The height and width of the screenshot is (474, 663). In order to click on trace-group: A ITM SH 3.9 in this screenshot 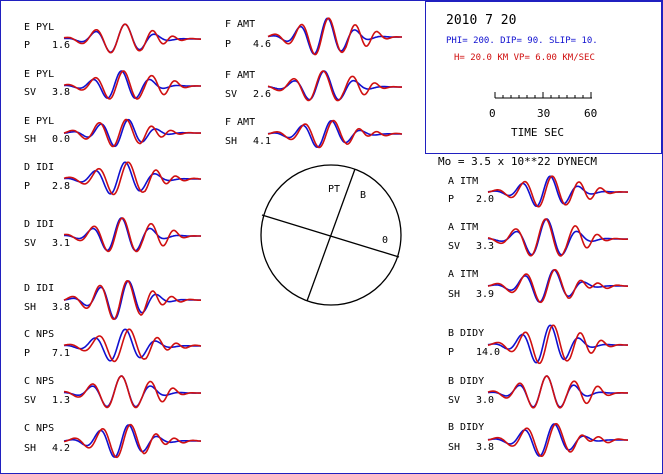, I will do `click(538, 286)`.